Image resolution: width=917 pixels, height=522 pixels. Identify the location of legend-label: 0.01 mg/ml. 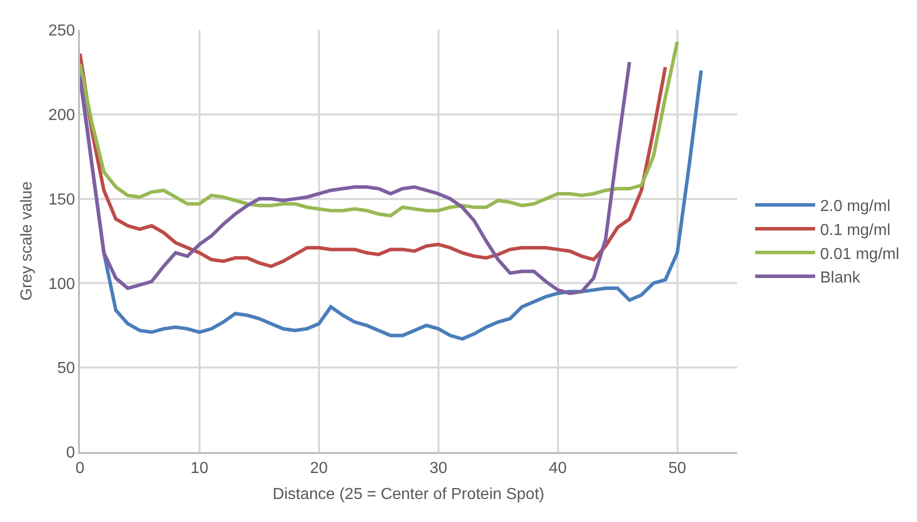
(860, 254).